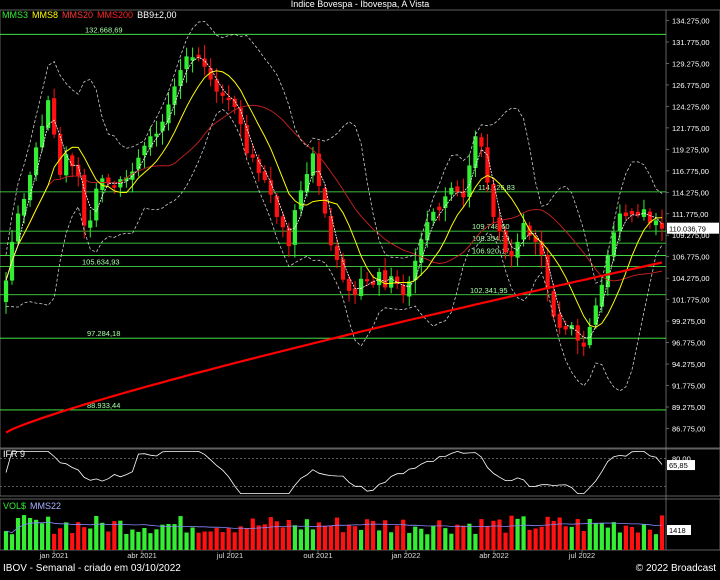 Image resolution: width=720 pixels, height=580 pixels. What do you see at coordinates (317, 555) in the screenshot?
I see `x-axis-label: out 2021` at bounding box center [317, 555].